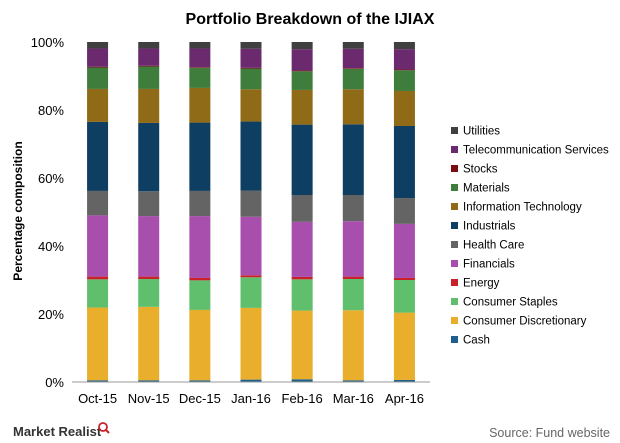 The height and width of the screenshot is (443, 620). Describe the element at coordinates (481, 284) in the screenshot. I see `legend-item: Energy` at that location.